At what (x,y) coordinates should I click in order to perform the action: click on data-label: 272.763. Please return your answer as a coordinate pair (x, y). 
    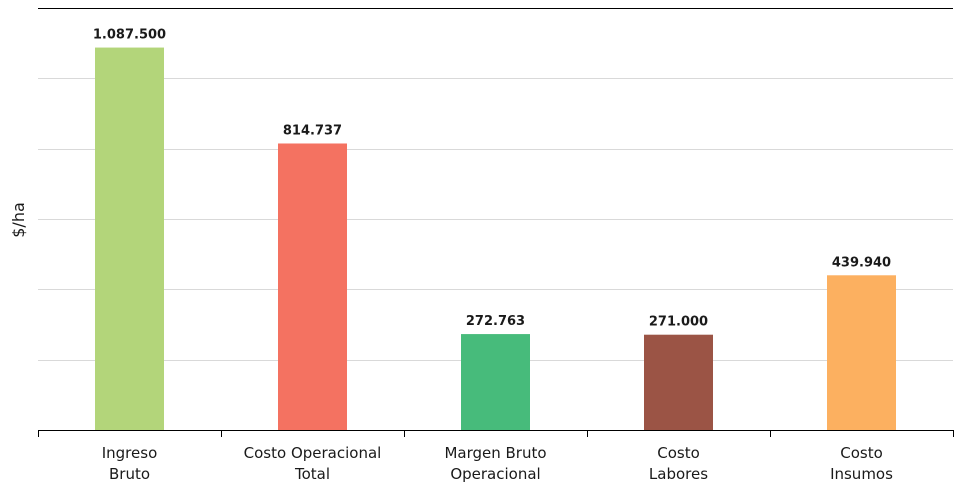
    Looking at the image, I should click on (495, 321).